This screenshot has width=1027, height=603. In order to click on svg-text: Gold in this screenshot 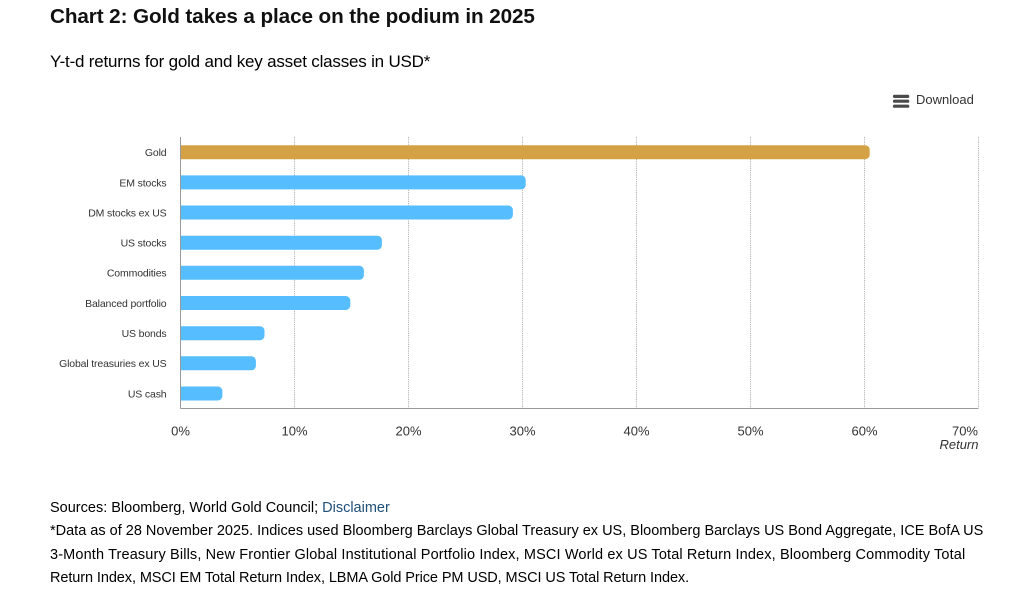, I will do `click(156, 153)`.